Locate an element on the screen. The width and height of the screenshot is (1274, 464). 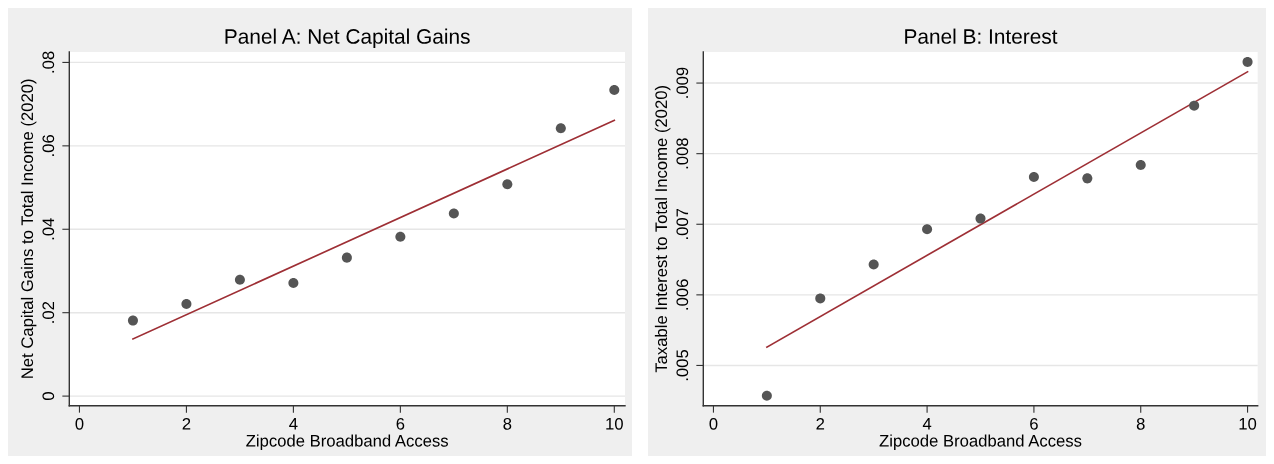
y-tick-label: 0 is located at coordinates (48, 396).